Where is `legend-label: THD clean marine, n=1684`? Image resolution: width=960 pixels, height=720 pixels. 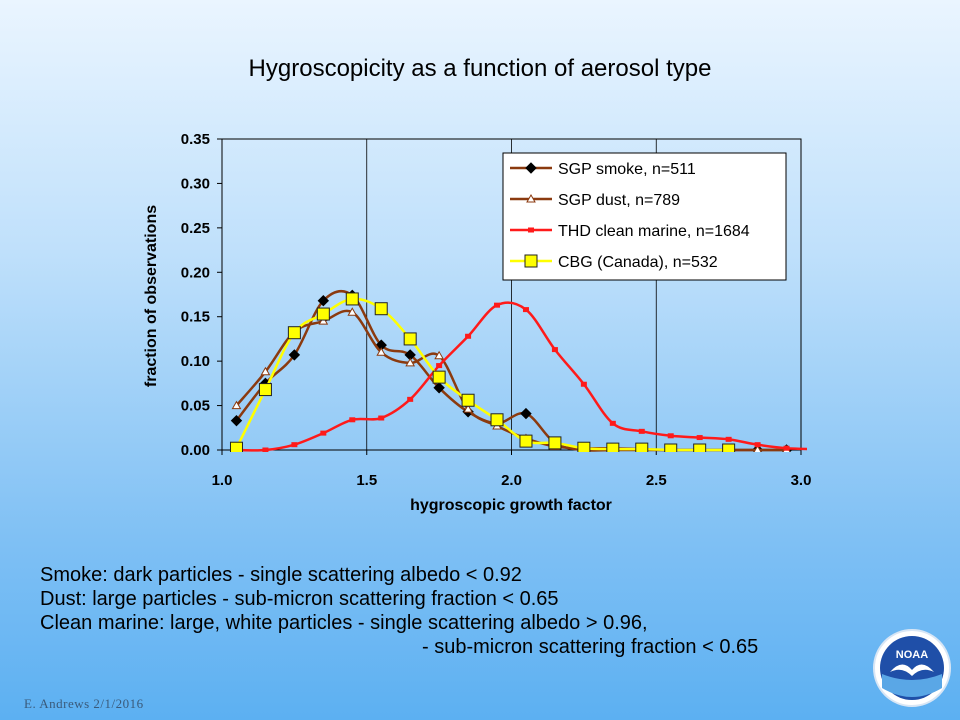 legend-label: THD clean marine, n=1684 is located at coordinates (654, 231).